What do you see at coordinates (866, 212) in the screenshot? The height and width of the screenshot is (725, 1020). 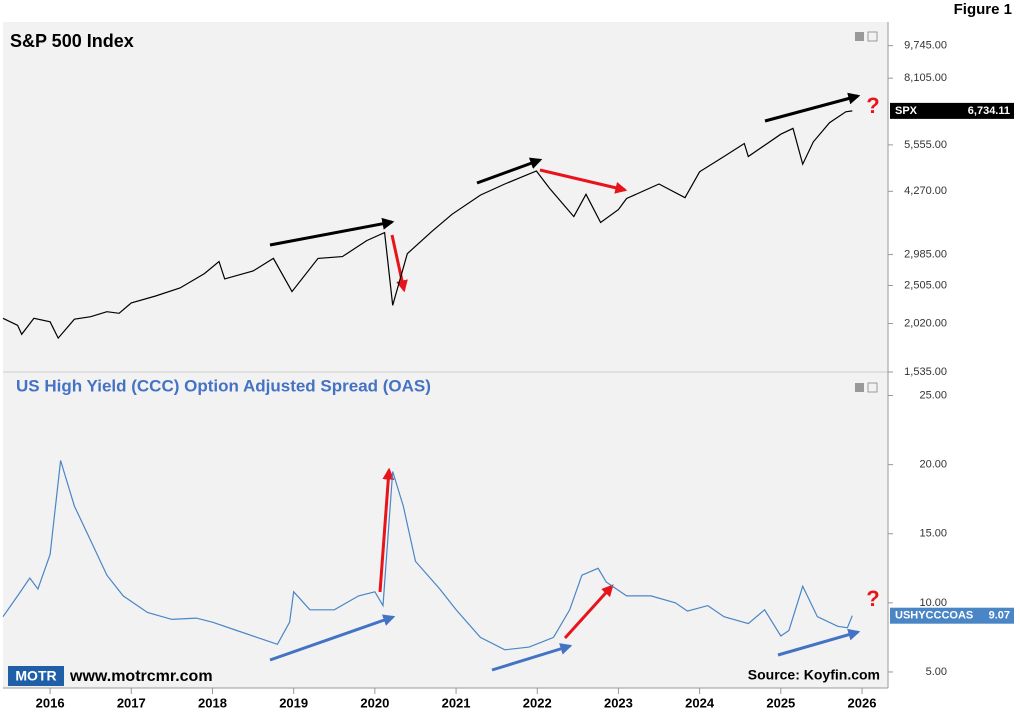 I see `panel-icons` at bounding box center [866, 212].